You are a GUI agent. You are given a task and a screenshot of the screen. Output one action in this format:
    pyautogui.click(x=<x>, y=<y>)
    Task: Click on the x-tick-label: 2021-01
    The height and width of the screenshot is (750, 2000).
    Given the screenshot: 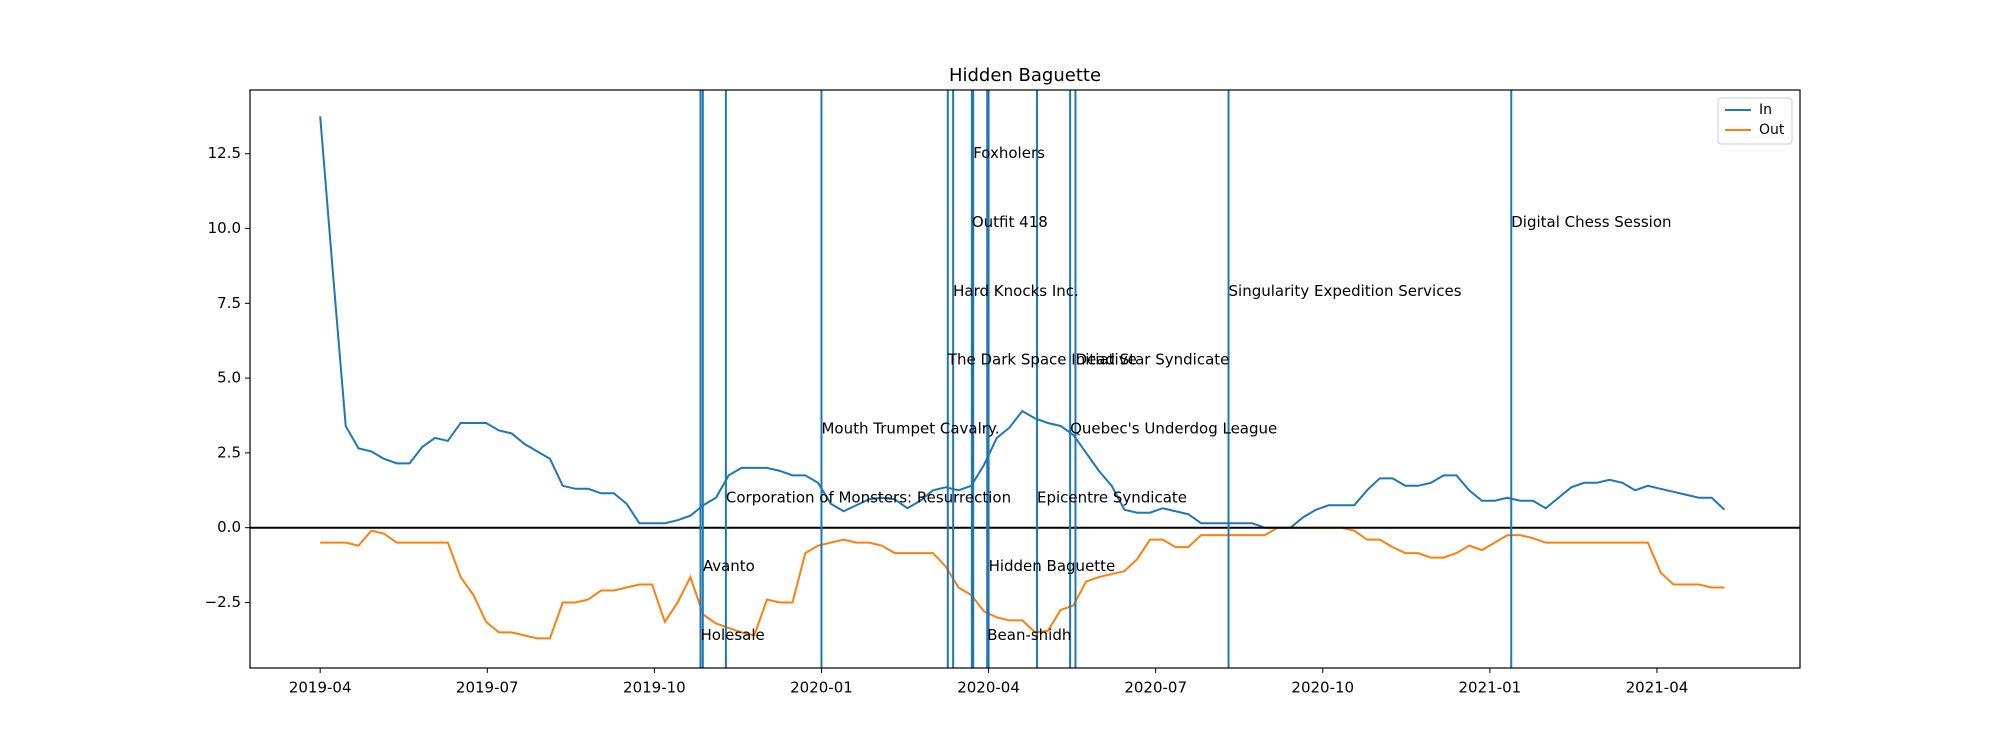 What is the action you would take?
    pyautogui.click(x=1490, y=688)
    